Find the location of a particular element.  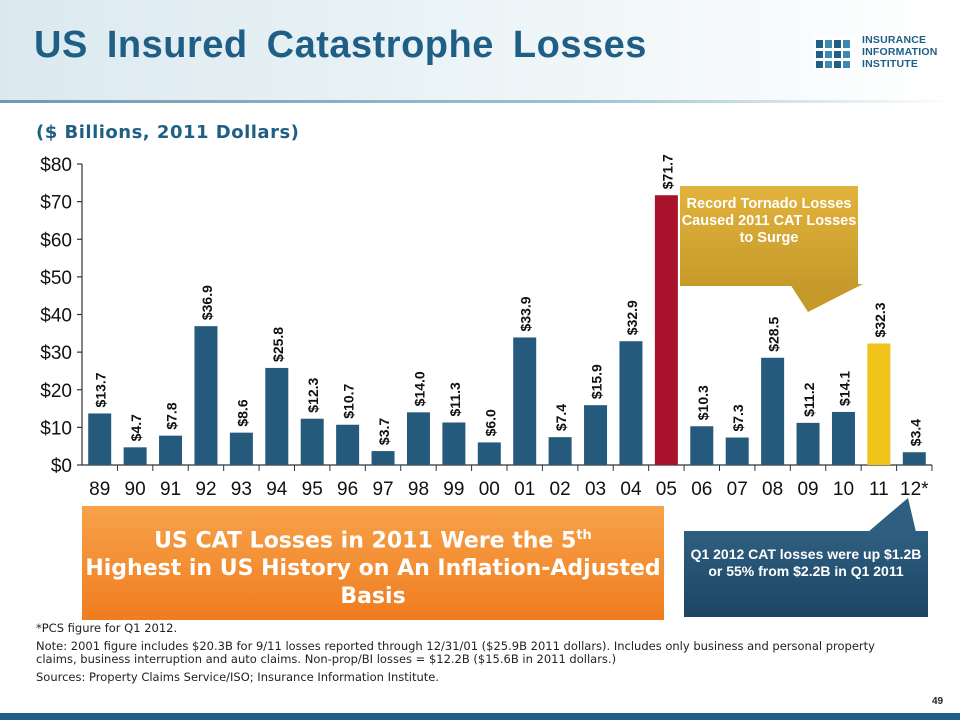

data-label: $10.7 is located at coordinates (349, 400).